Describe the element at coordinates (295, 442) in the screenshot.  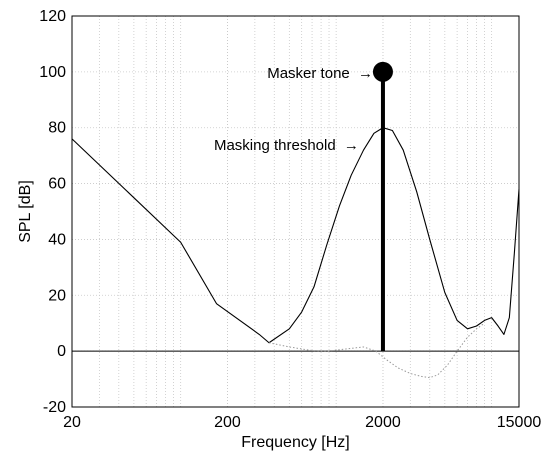
I see `x-axis-label: Frequency [Hz]` at that location.